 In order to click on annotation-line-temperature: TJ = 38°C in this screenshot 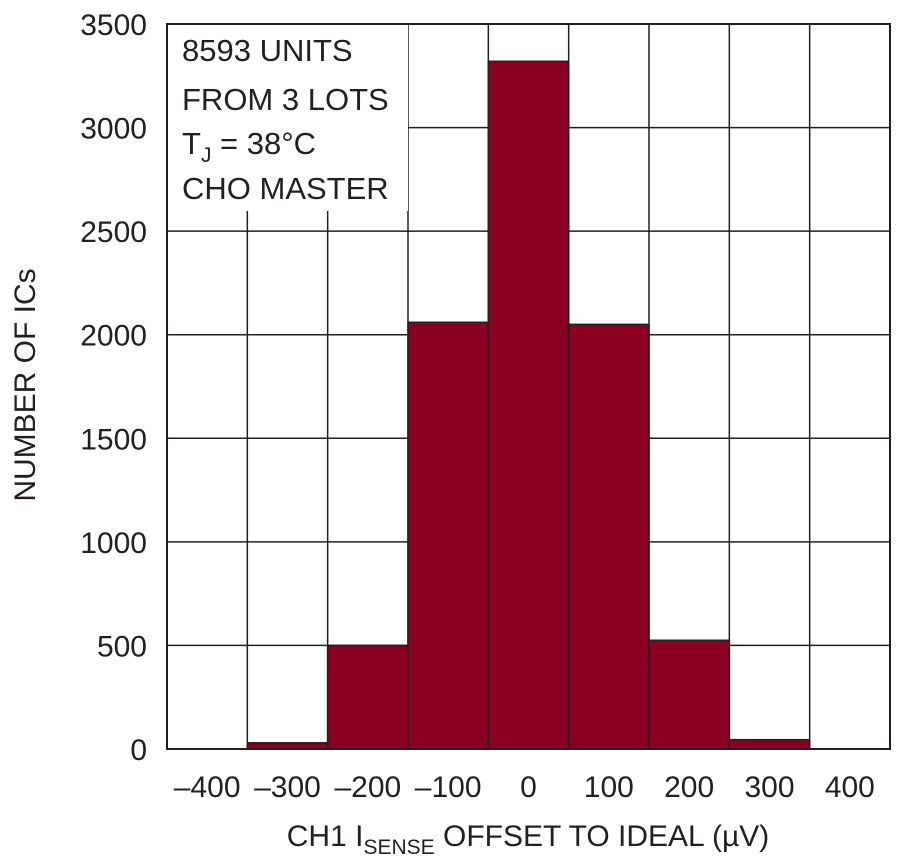, I will do `click(249, 146)`.